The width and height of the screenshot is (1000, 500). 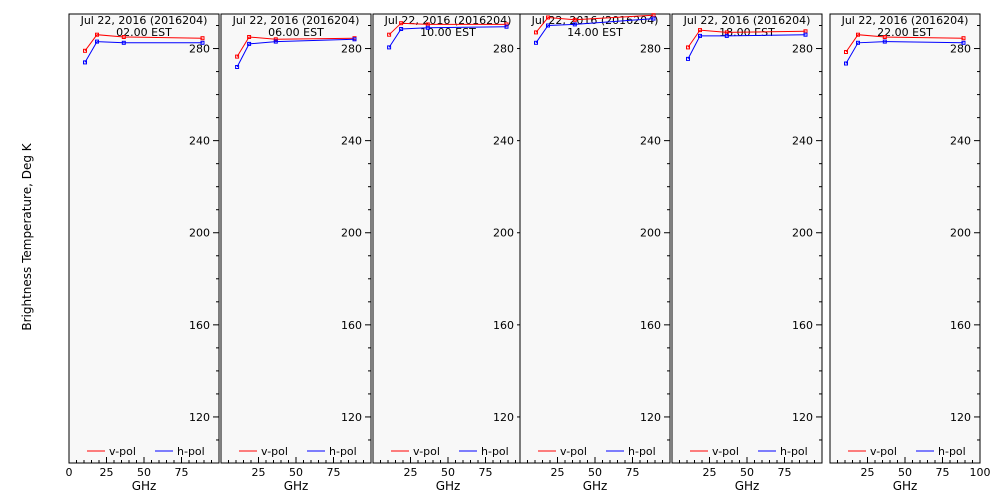 I want to click on panel-title: Jul 22, 2016 (2016204), so click(x=905, y=20).